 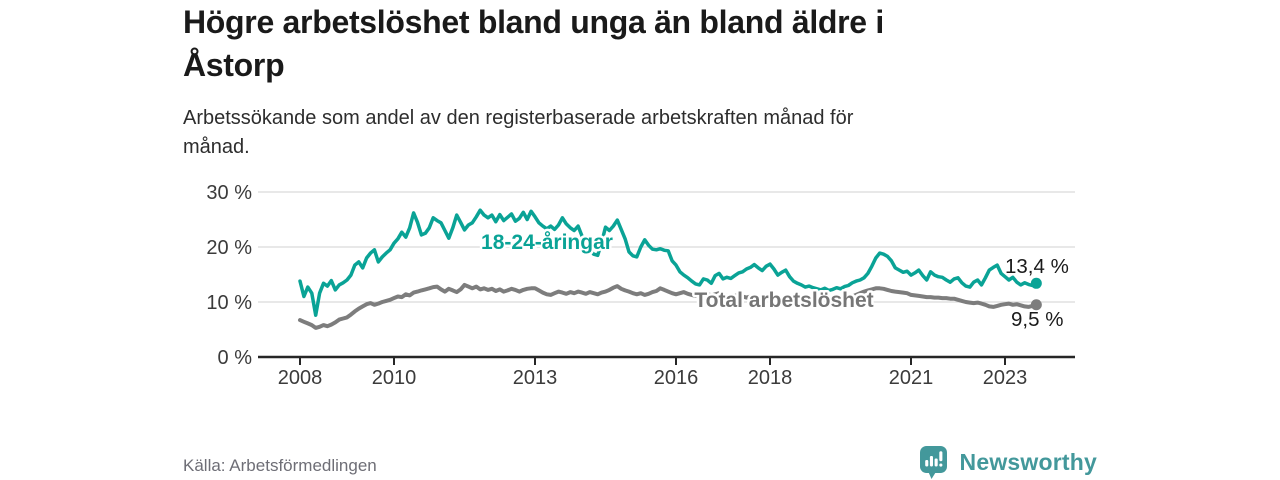 What do you see at coordinates (547, 242) in the screenshot?
I see `series-label-youth: 18-24-åringar` at bounding box center [547, 242].